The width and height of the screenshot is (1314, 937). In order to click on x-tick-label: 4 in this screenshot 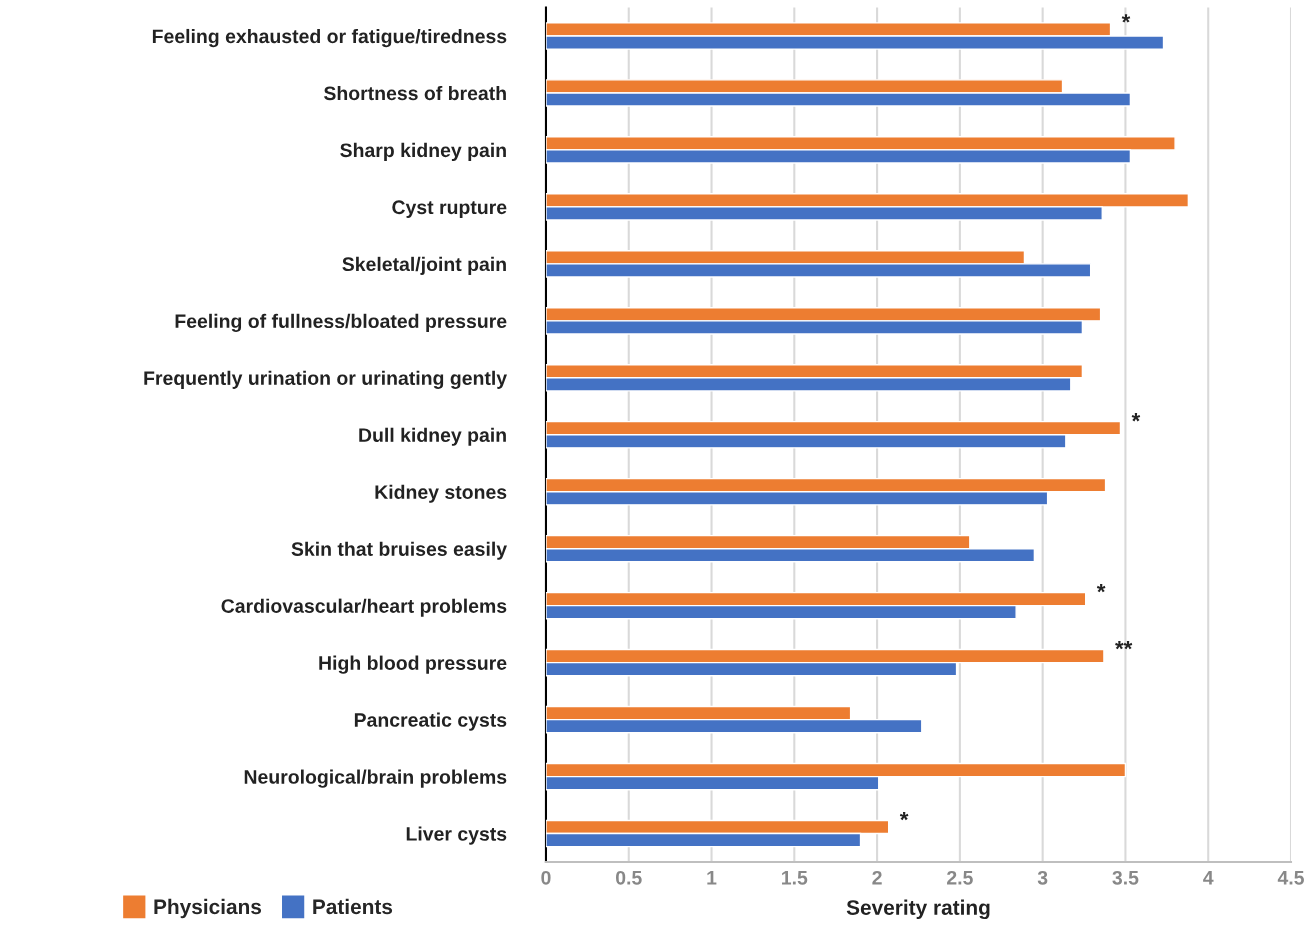, I will do `click(1208, 878)`.